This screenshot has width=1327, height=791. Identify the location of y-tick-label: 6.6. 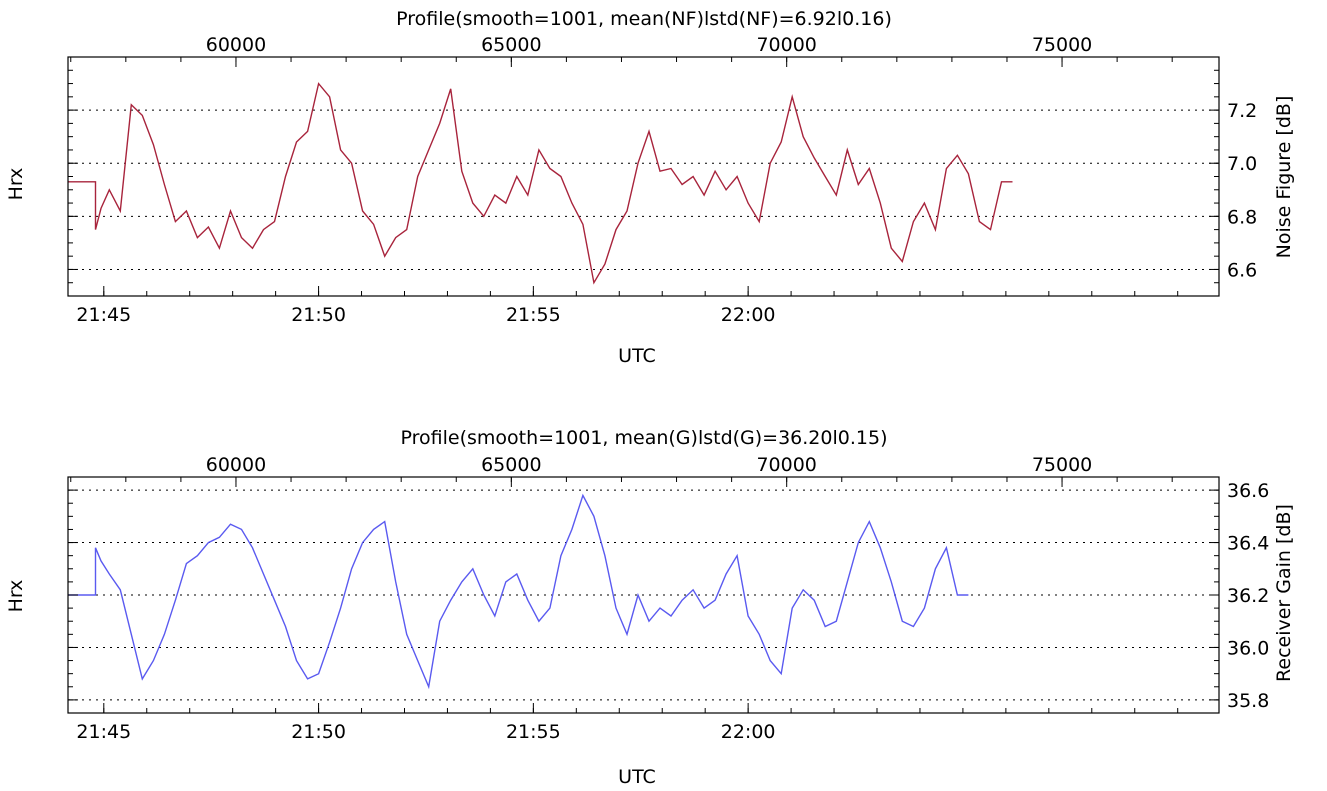
(1242, 270).